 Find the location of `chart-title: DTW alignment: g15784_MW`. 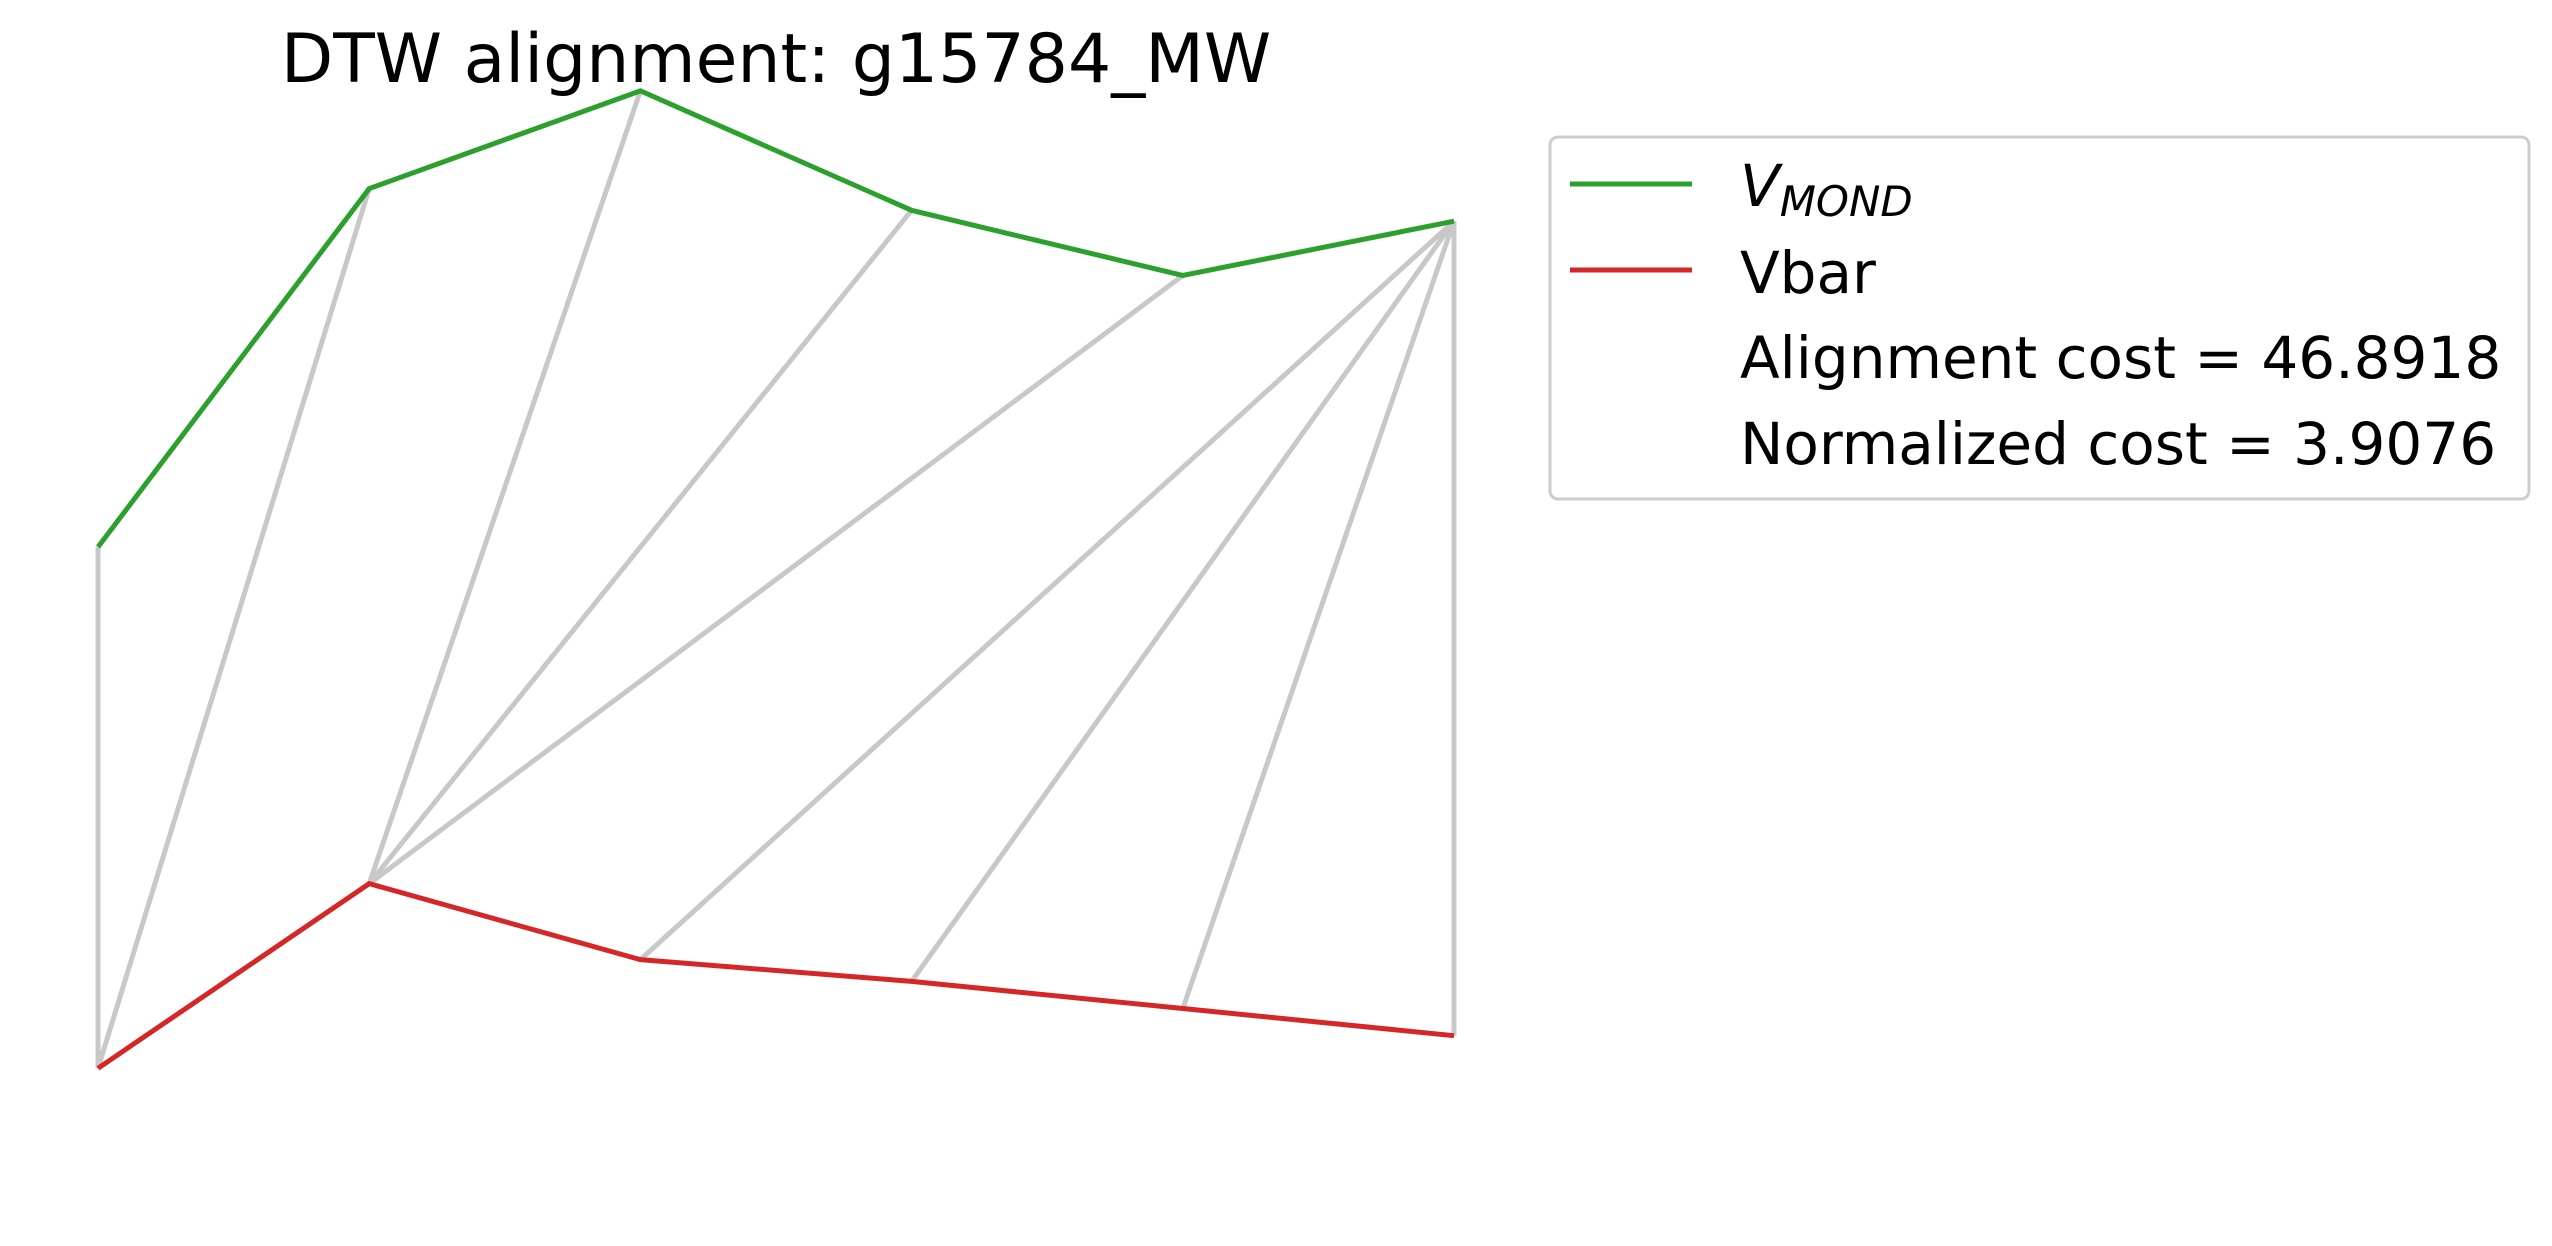

chart-title: DTW alignment: g15784_MW is located at coordinates (776, 59).